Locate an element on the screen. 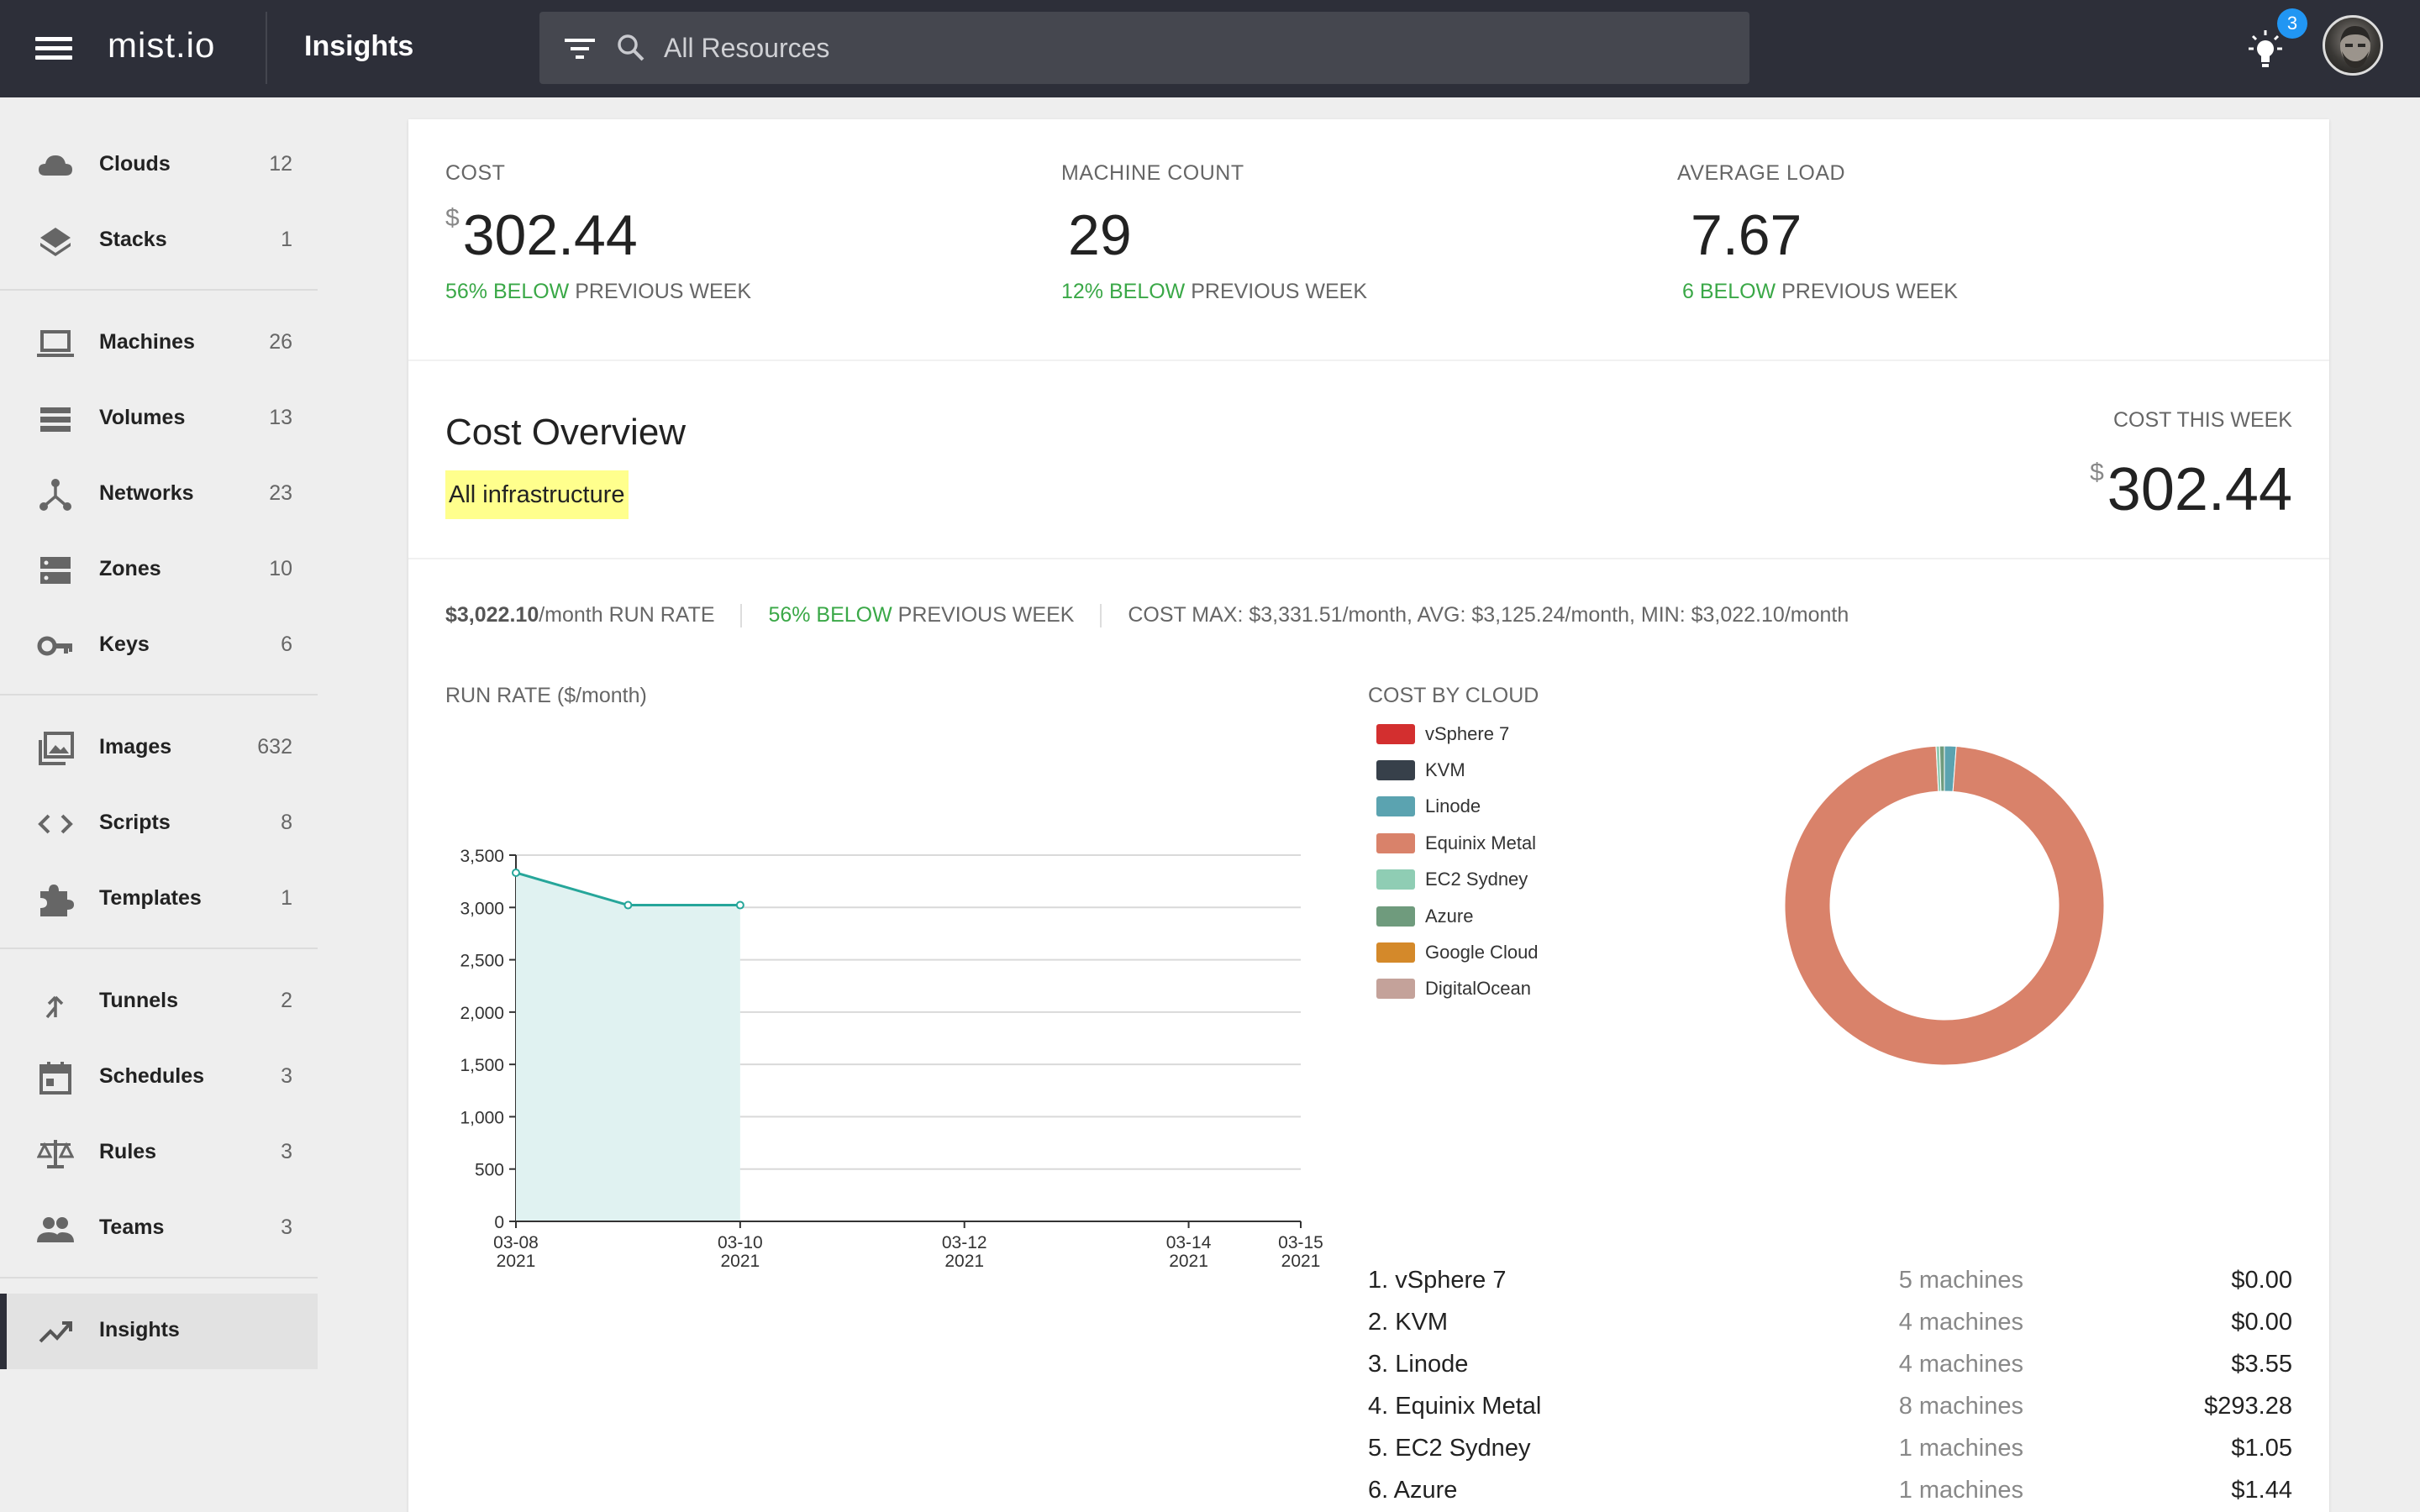 Image resolution: width=2420 pixels, height=1512 pixels. sidebar-item-networks: Networks 23 is located at coordinates (159, 495).